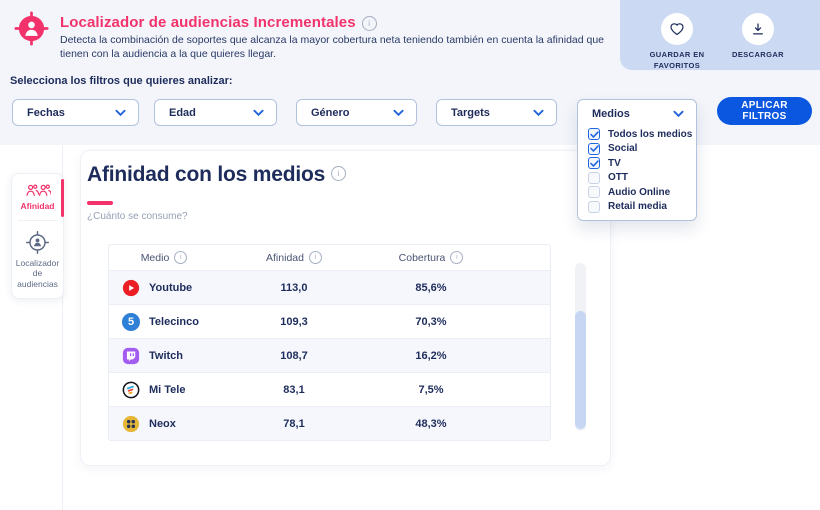 The height and width of the screenshot is (510, 820). What do you see at coordinates (637, 178) in the screenshot?
I see `medios-option-ott: OTT` at bounding box center [637, 178].